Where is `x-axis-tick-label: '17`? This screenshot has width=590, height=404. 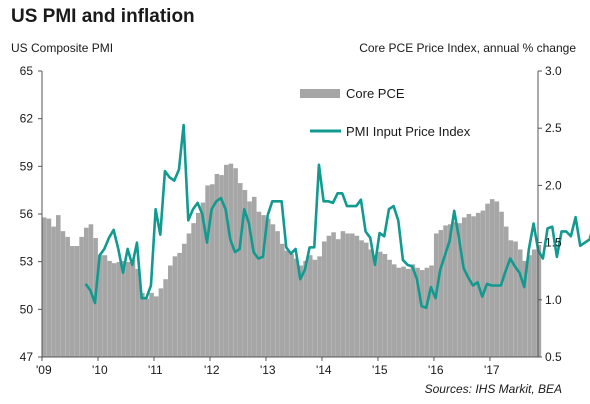 x-axis-tick-label: '17 is located at coordinates (492, 370).